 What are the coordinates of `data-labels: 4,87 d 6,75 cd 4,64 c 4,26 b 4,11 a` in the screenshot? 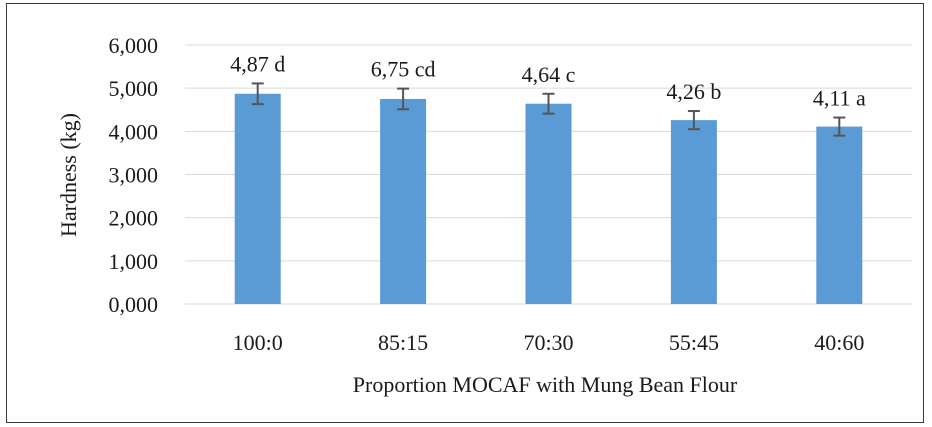 It's located at (548, 80).